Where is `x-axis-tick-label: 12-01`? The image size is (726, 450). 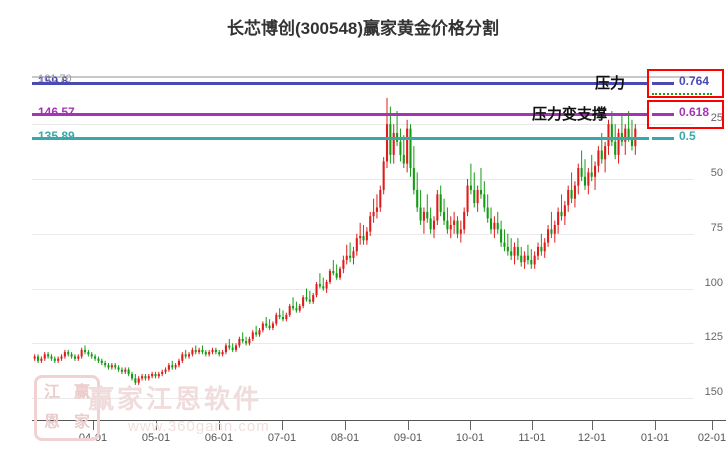 x-axis-tick-label: 12-01 is located at coordinates (592, 438).